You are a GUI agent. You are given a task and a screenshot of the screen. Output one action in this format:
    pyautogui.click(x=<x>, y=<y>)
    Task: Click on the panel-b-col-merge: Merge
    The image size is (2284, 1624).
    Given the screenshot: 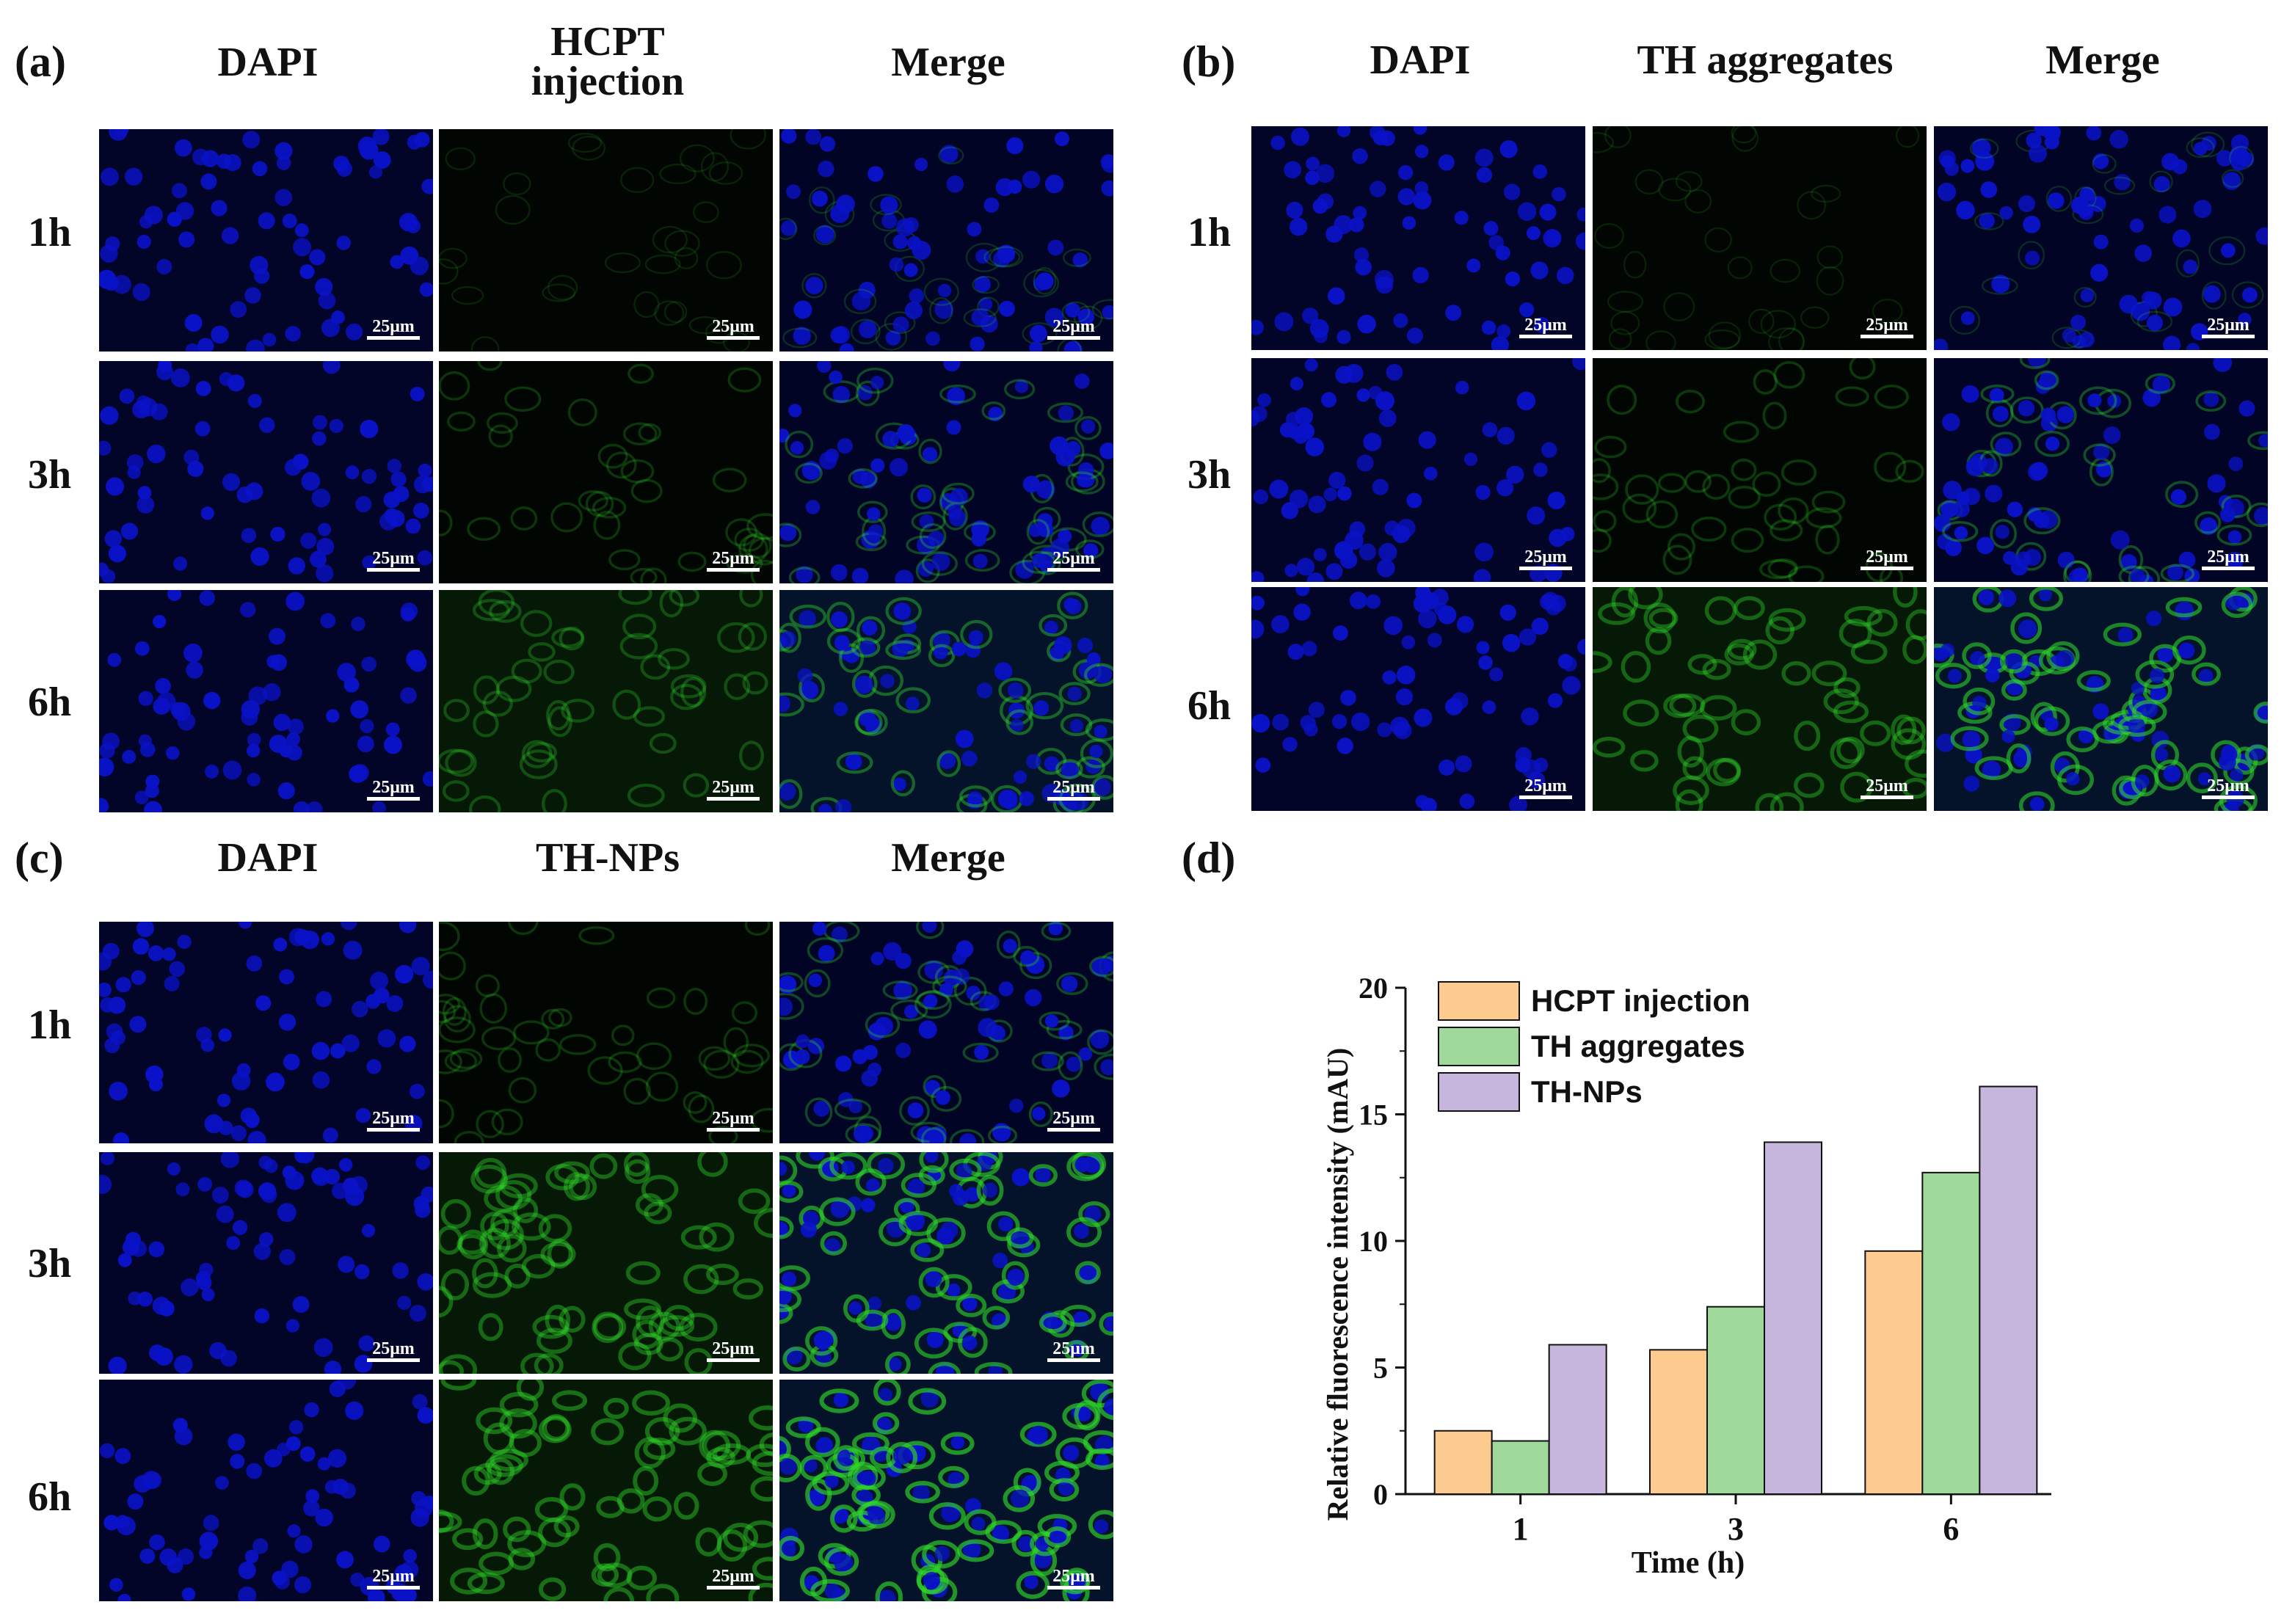 What is the action you would take?
    pyautogui.click(x=2102, y=60)
    